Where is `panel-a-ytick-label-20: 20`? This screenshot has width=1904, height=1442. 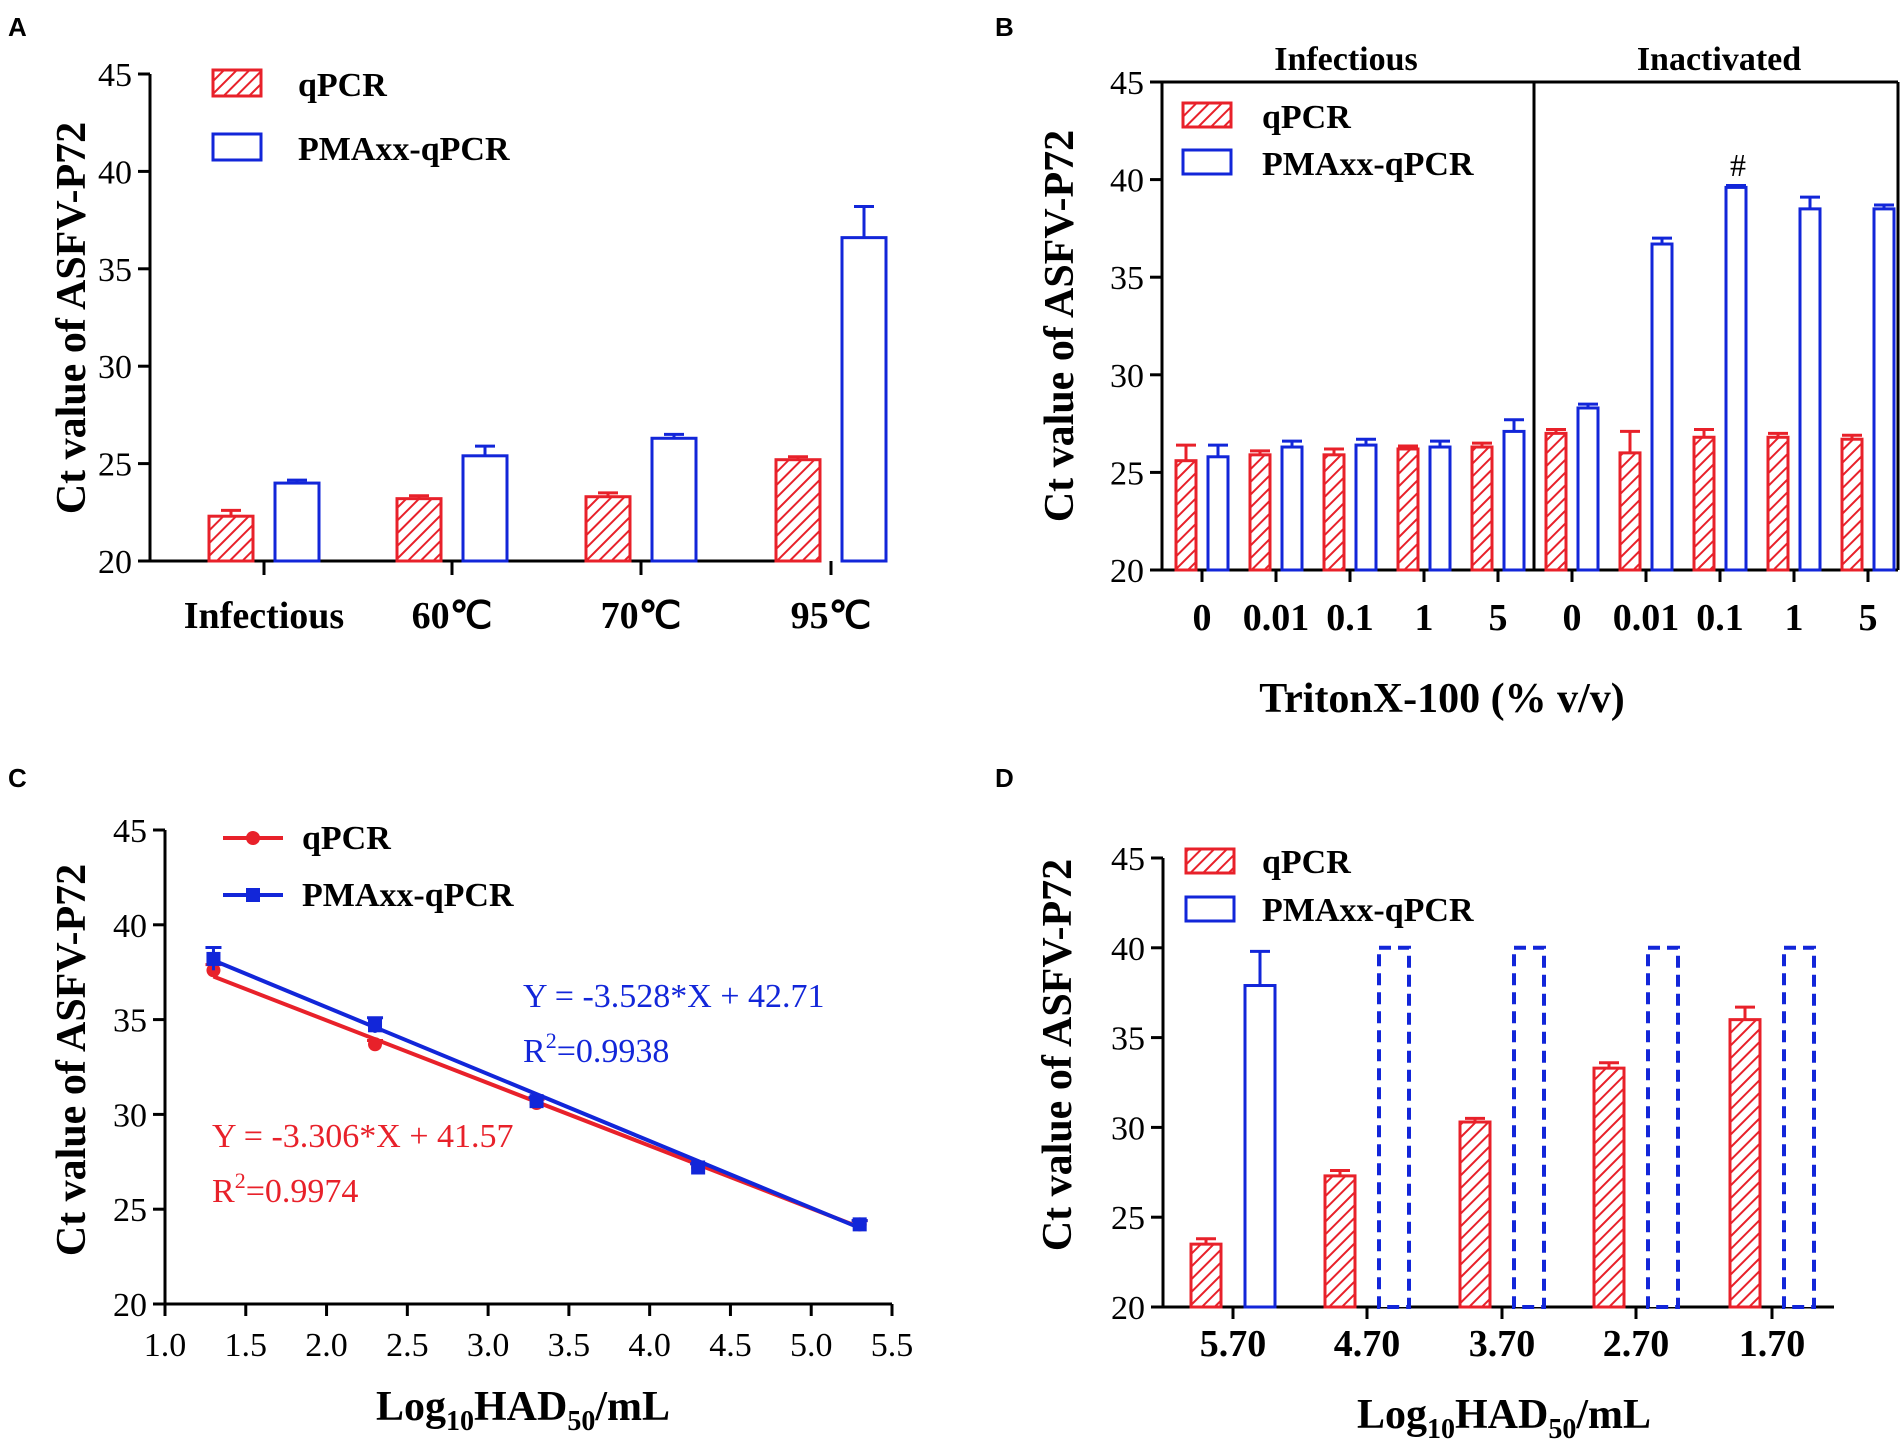 panel-a-ytick-label-20: 20 is located at coordinates (115, 562).